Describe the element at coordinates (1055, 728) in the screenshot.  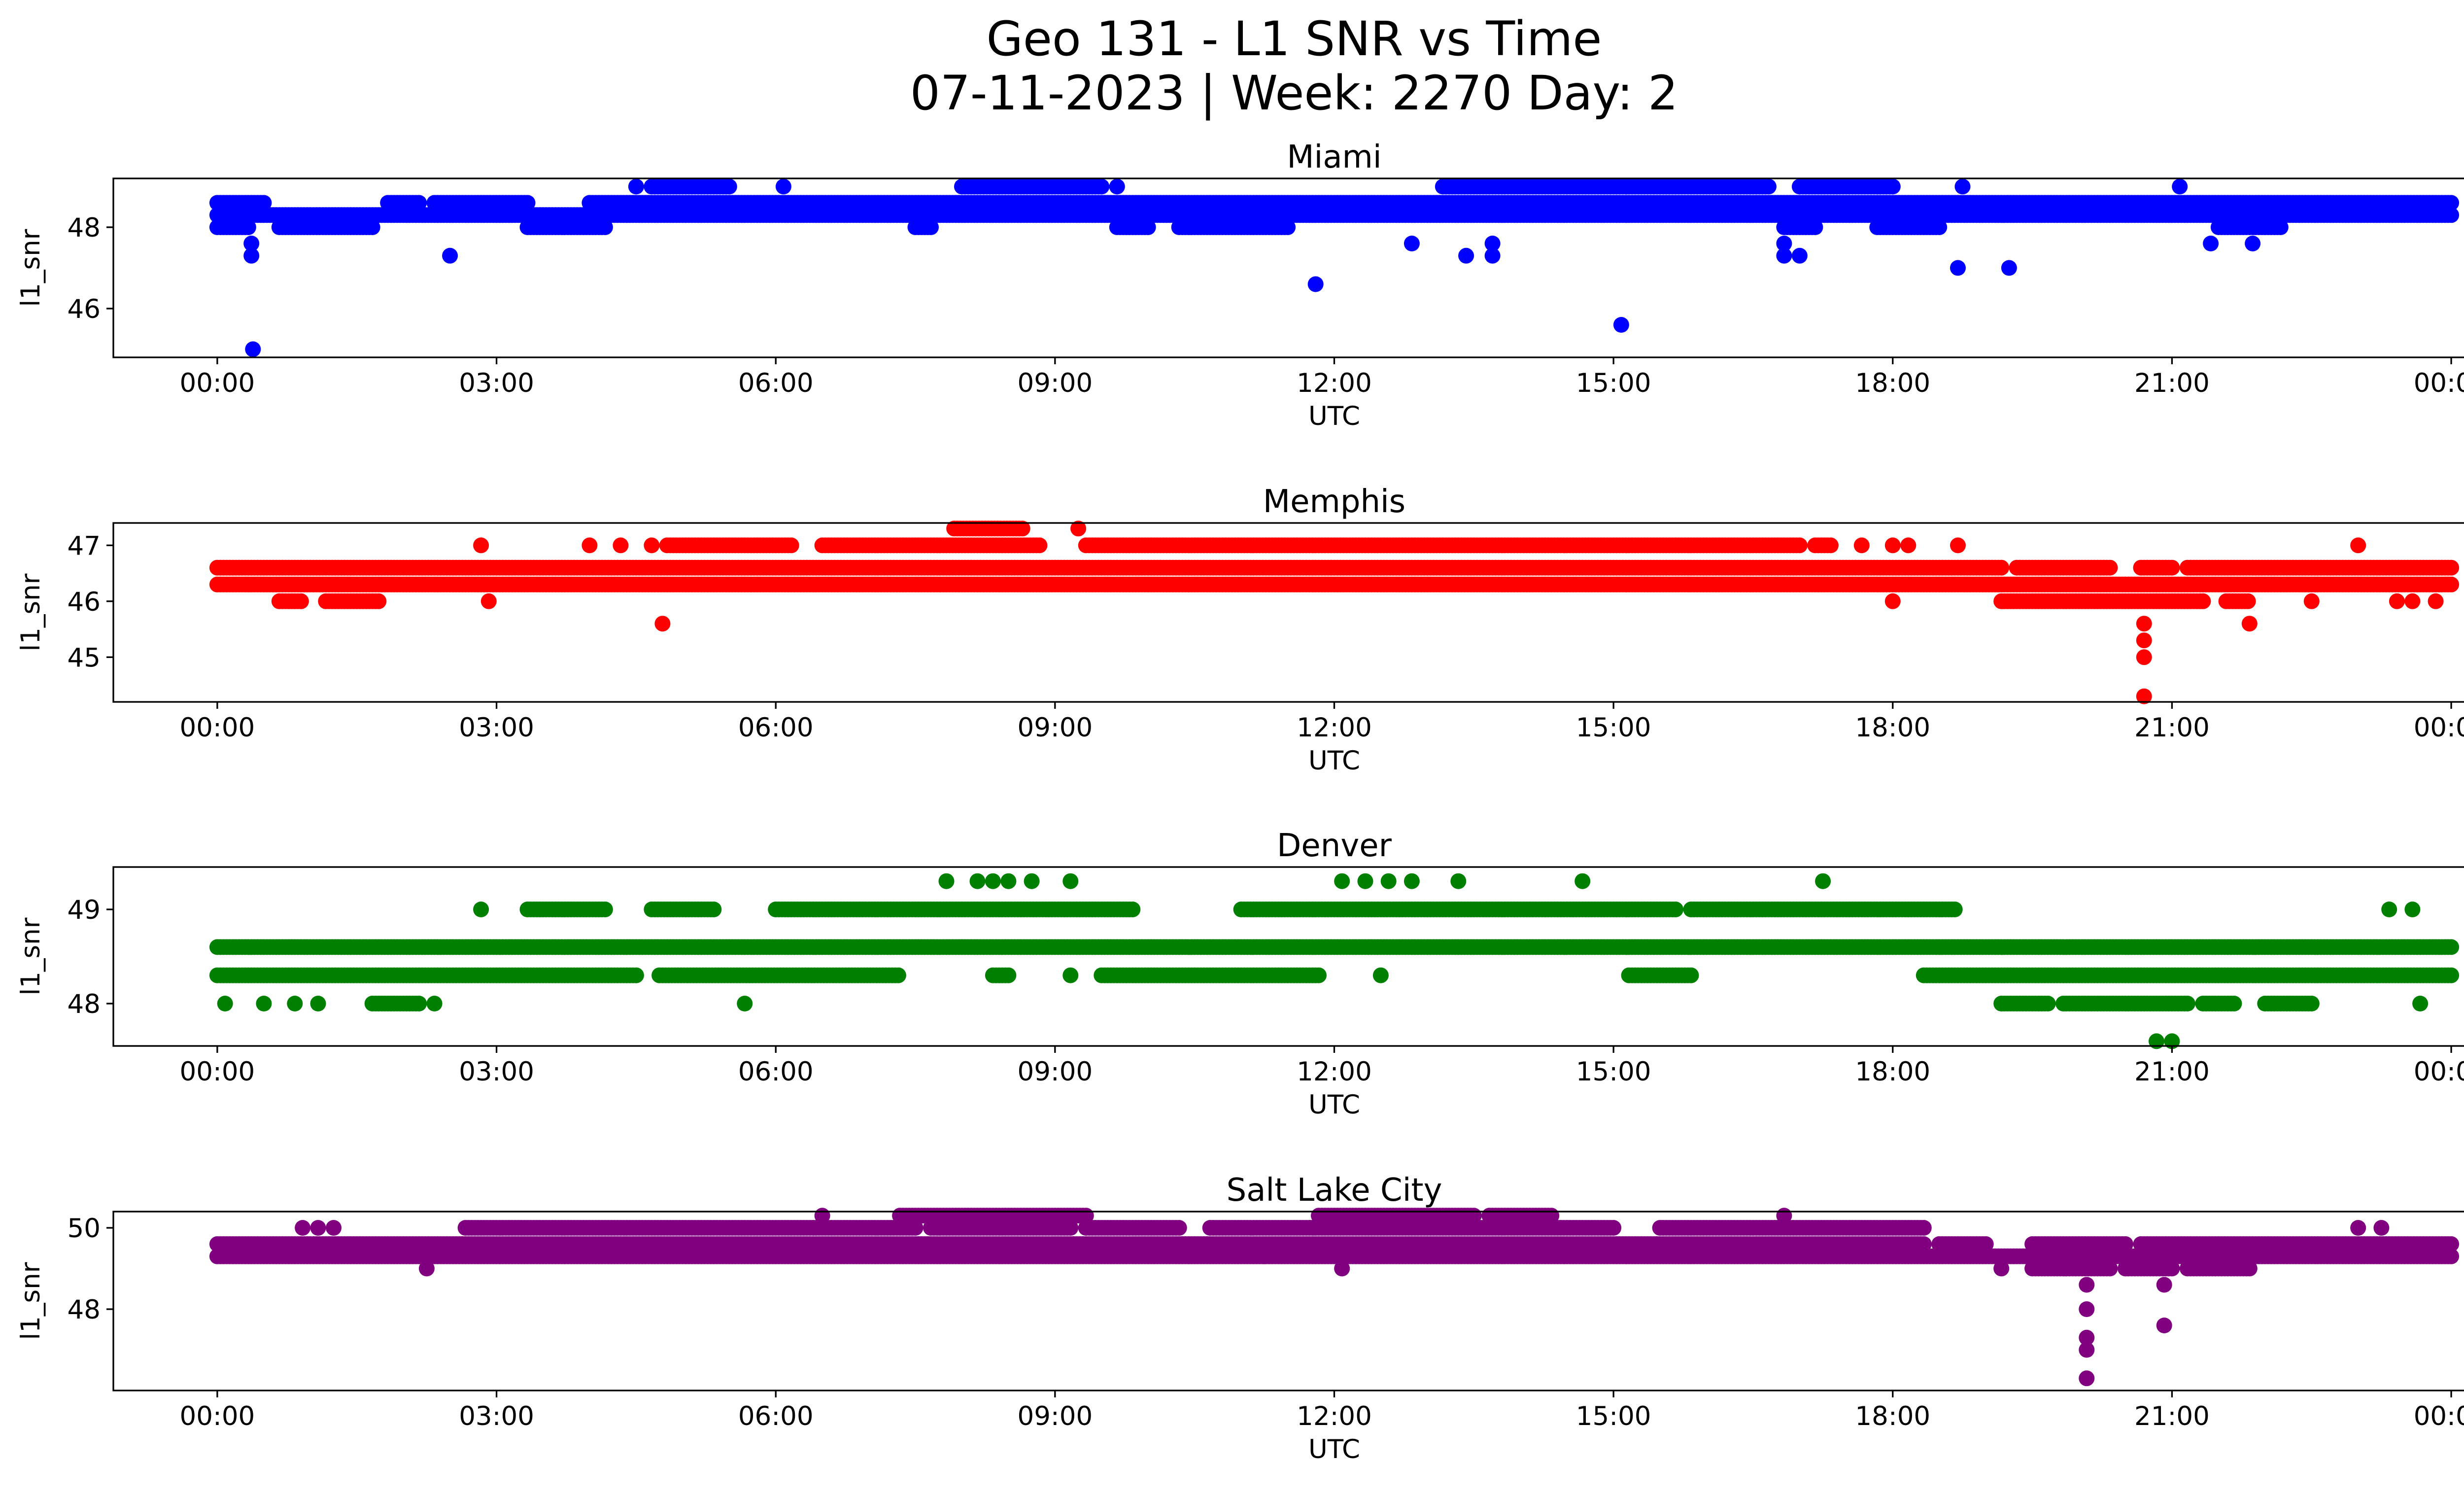
I see `x-tick-label: 09:00` at that location.